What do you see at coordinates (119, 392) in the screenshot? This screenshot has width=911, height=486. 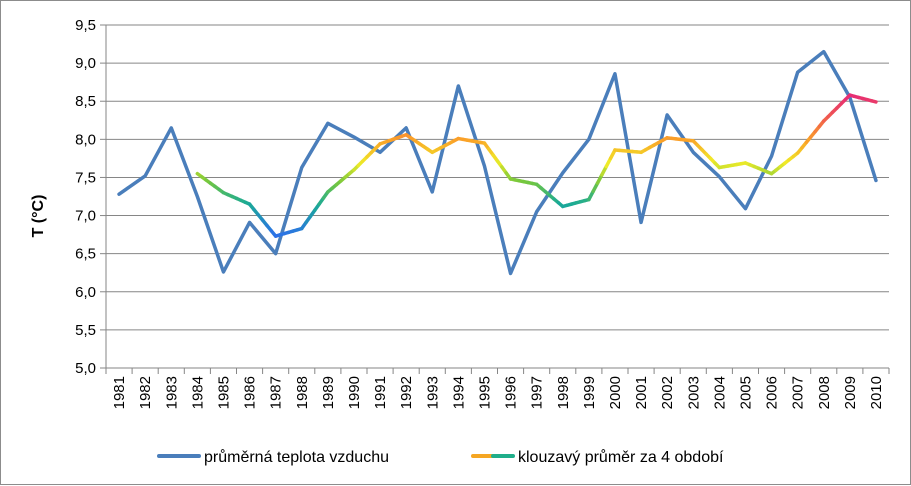 I see `x-tick-label: 1981` at bounding box center [119, 392].